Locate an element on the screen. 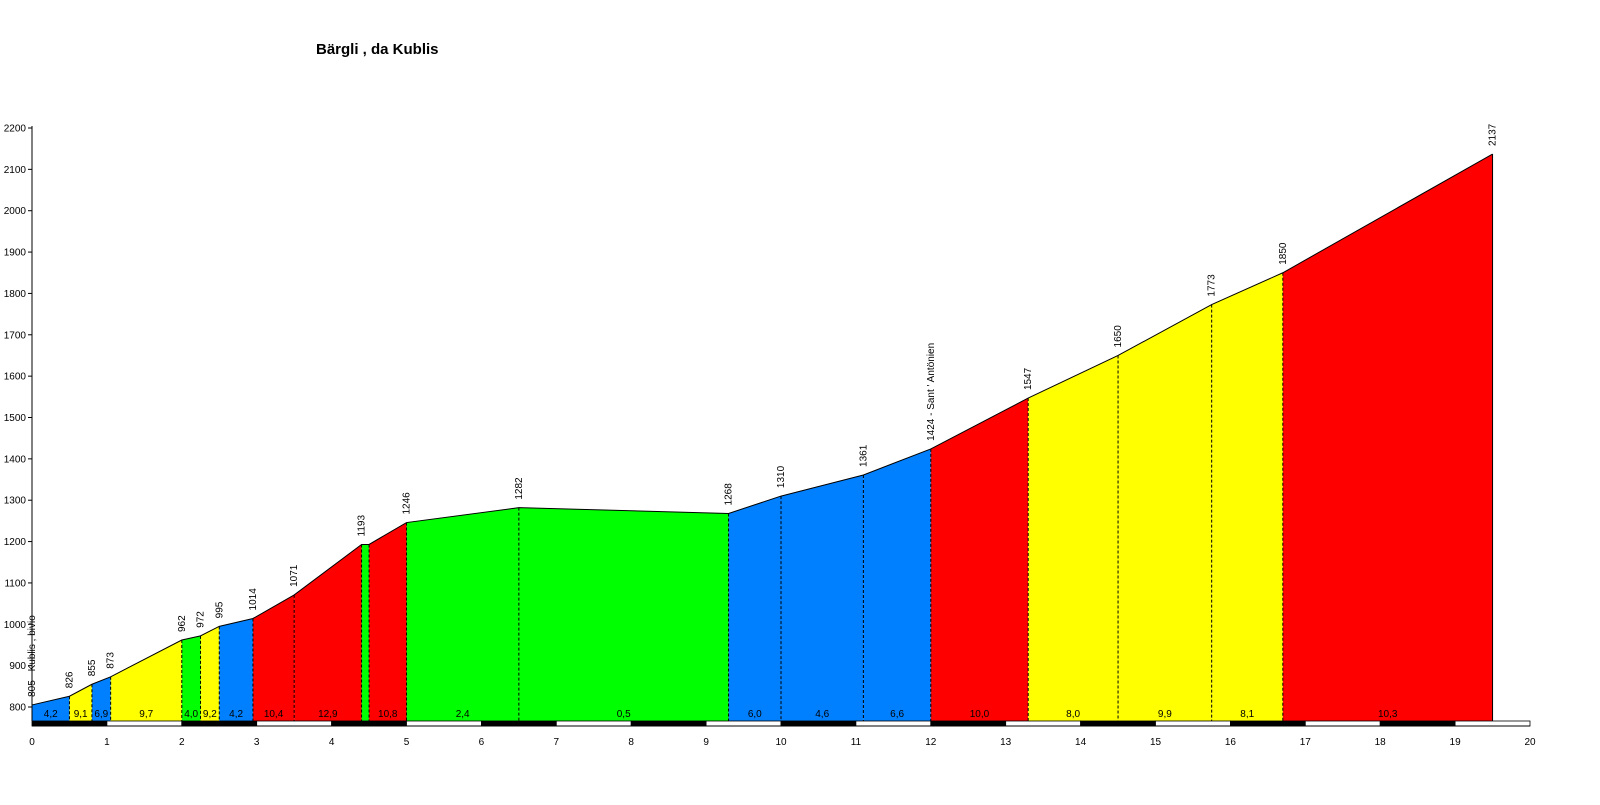  elevation-point-label: 2137 is located at coordinates (1493, 134).